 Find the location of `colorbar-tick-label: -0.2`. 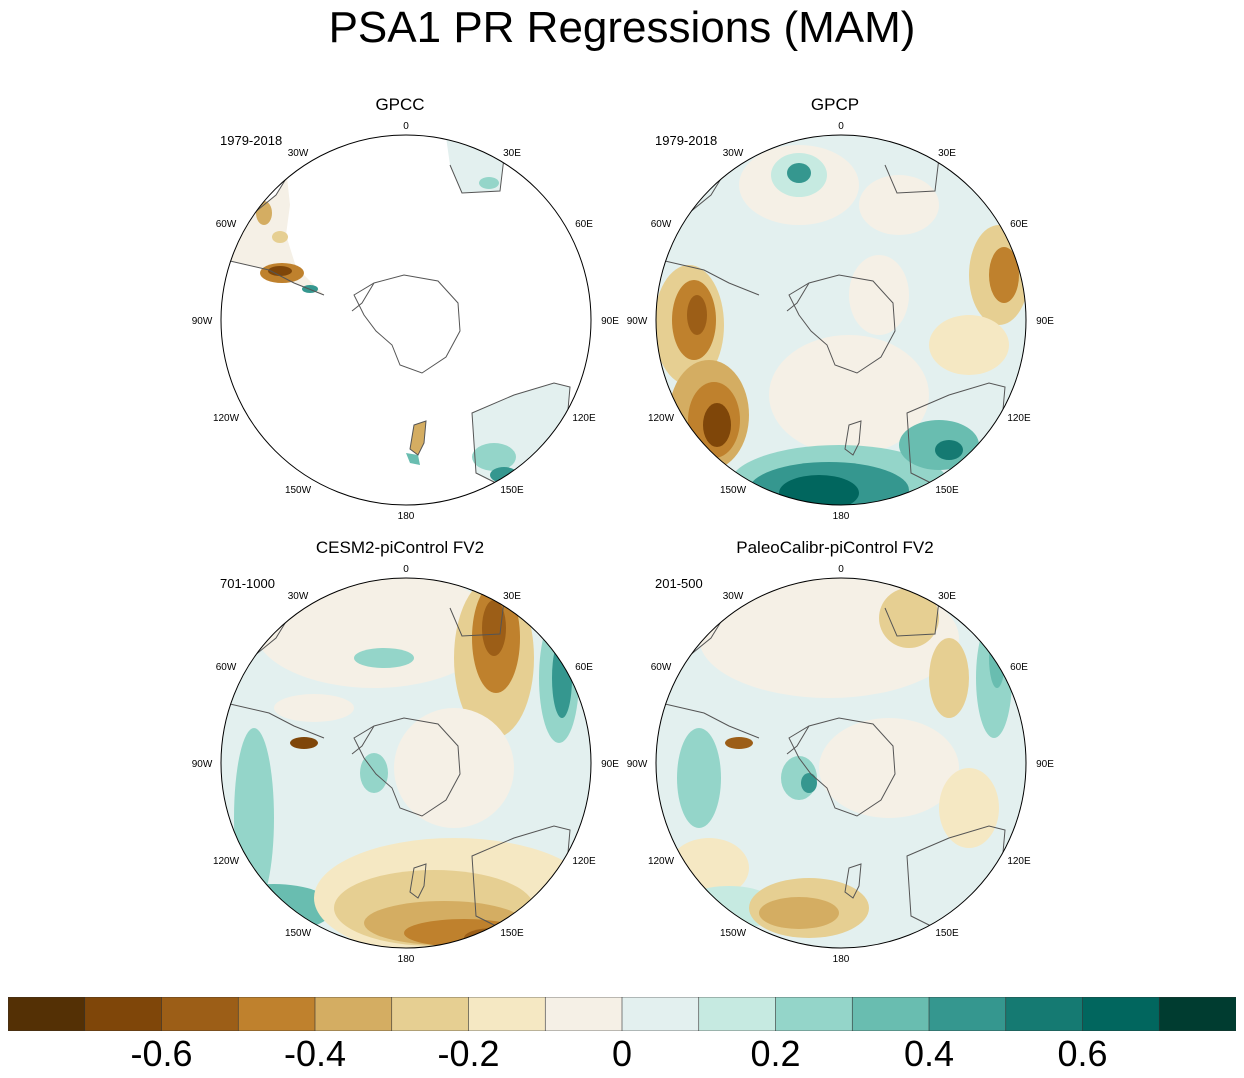

colorbar-tick-label: -0.2 is located at coordinates (468, 1053).